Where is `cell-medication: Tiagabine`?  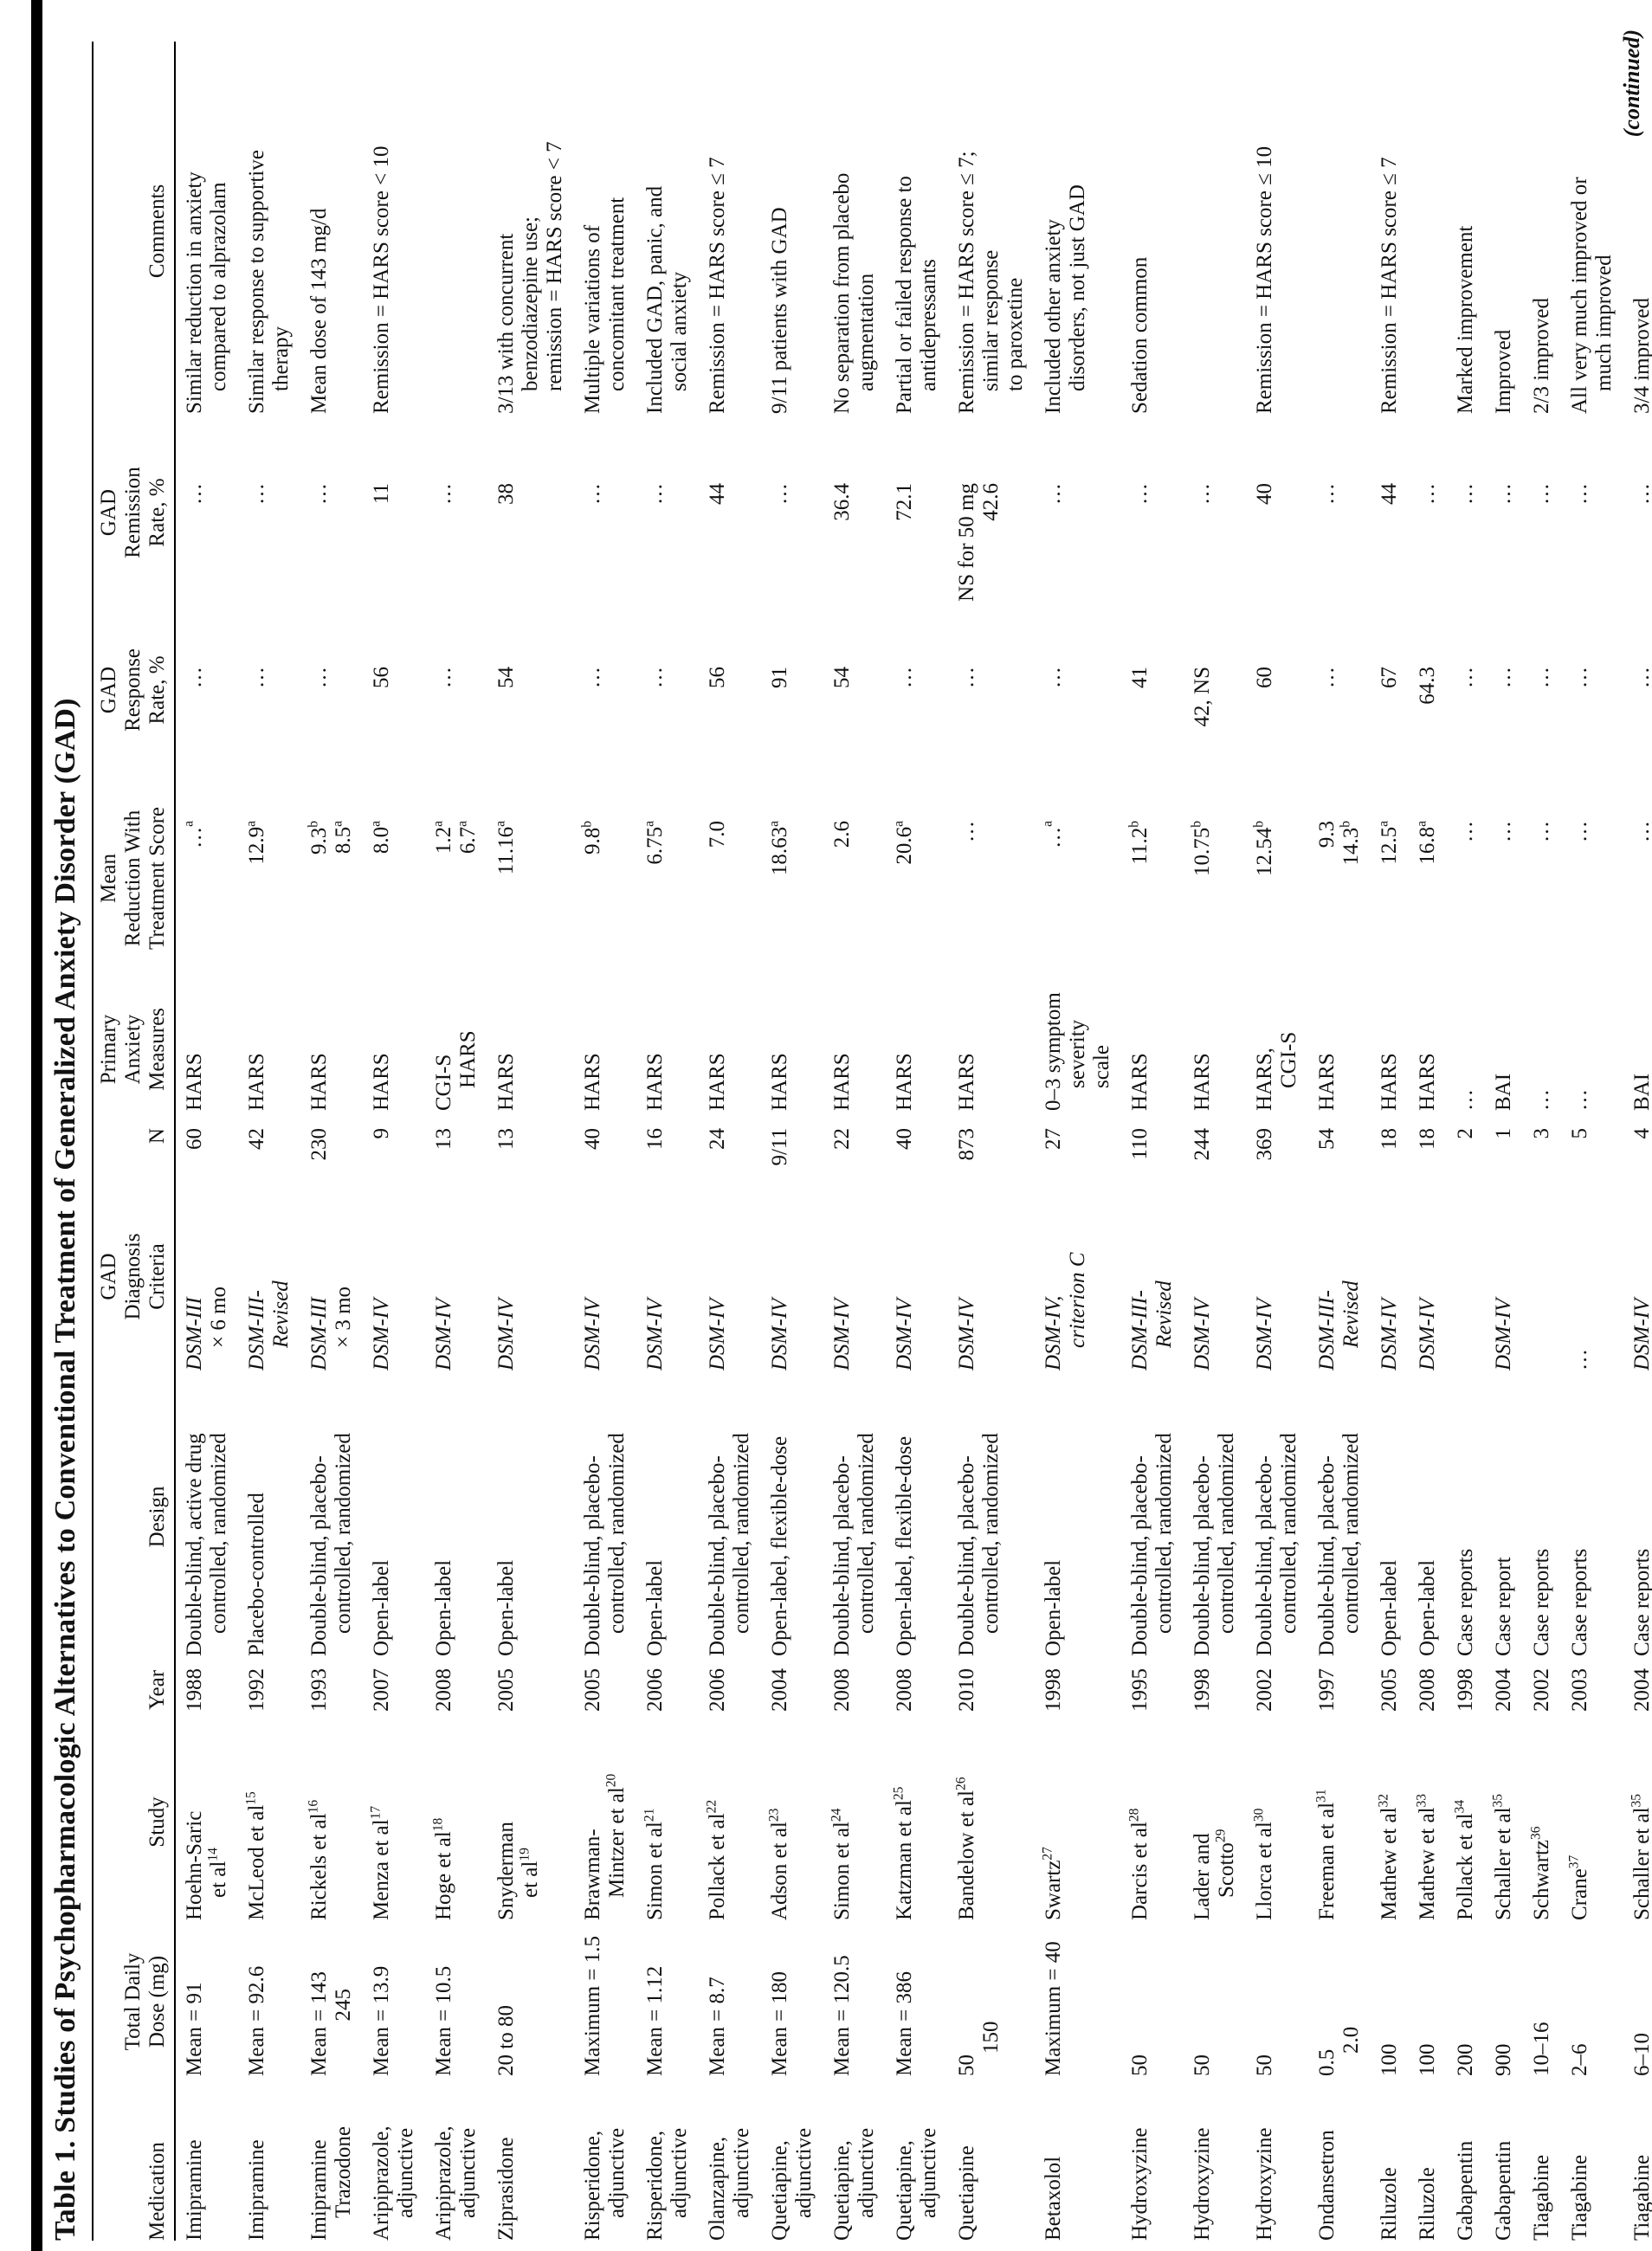 cell-medication: Tiagabine is located at coordinates (1542, 2197).